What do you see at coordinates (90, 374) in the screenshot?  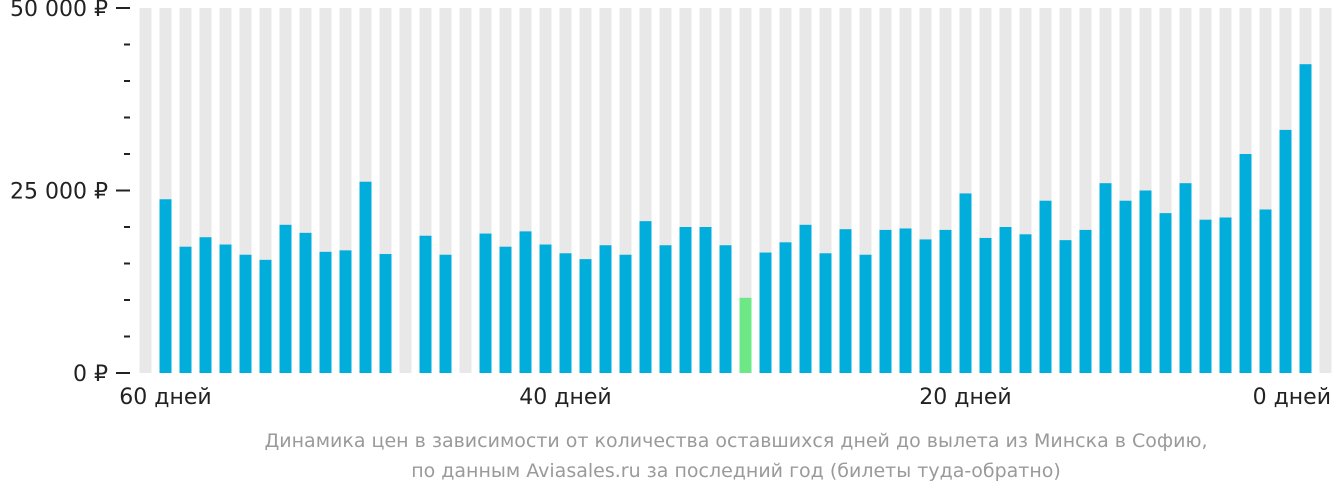 I see `y-tick-label: 0 ₽` at bounding box center [90, 374].